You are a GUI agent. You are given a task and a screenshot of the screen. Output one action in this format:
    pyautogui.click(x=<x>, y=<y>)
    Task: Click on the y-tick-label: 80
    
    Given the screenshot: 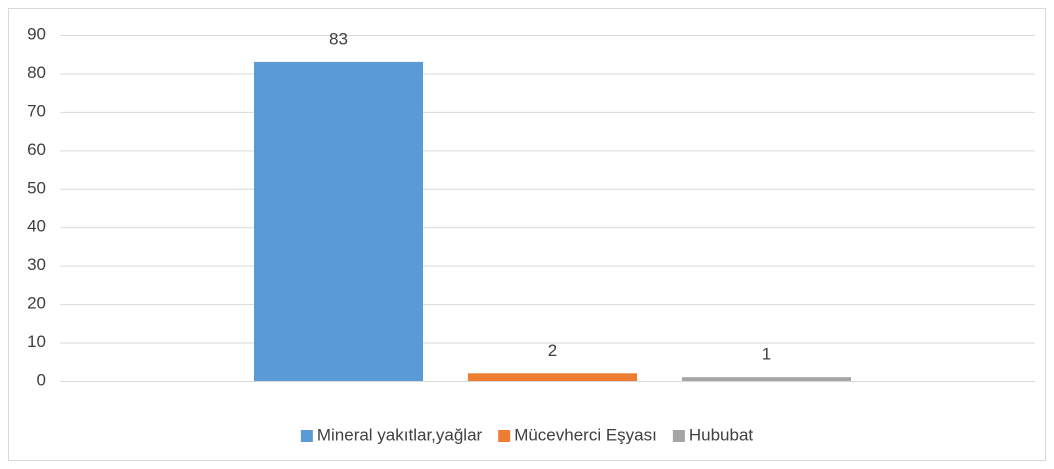 What is the action you would take?
    pyautogui.click(x=36, y=72)
    